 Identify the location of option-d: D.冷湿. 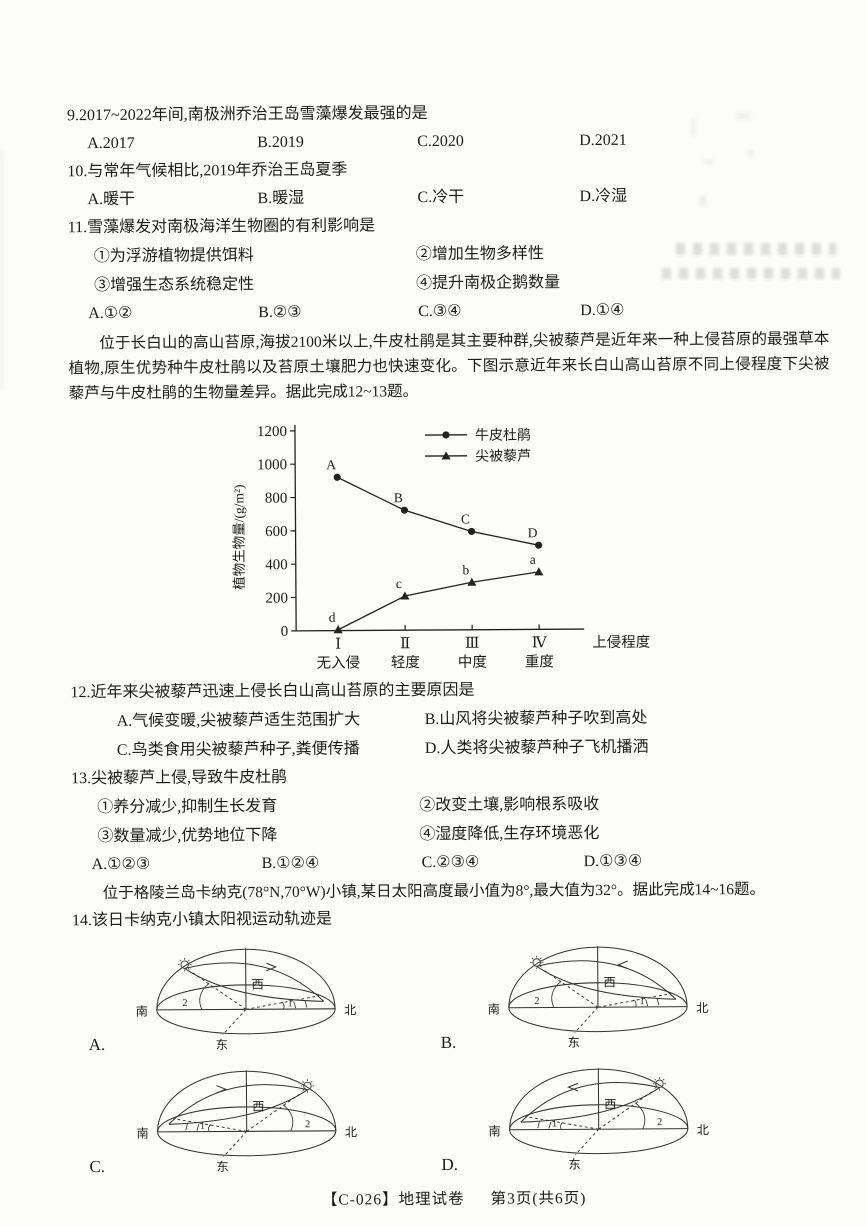
(603, 196).